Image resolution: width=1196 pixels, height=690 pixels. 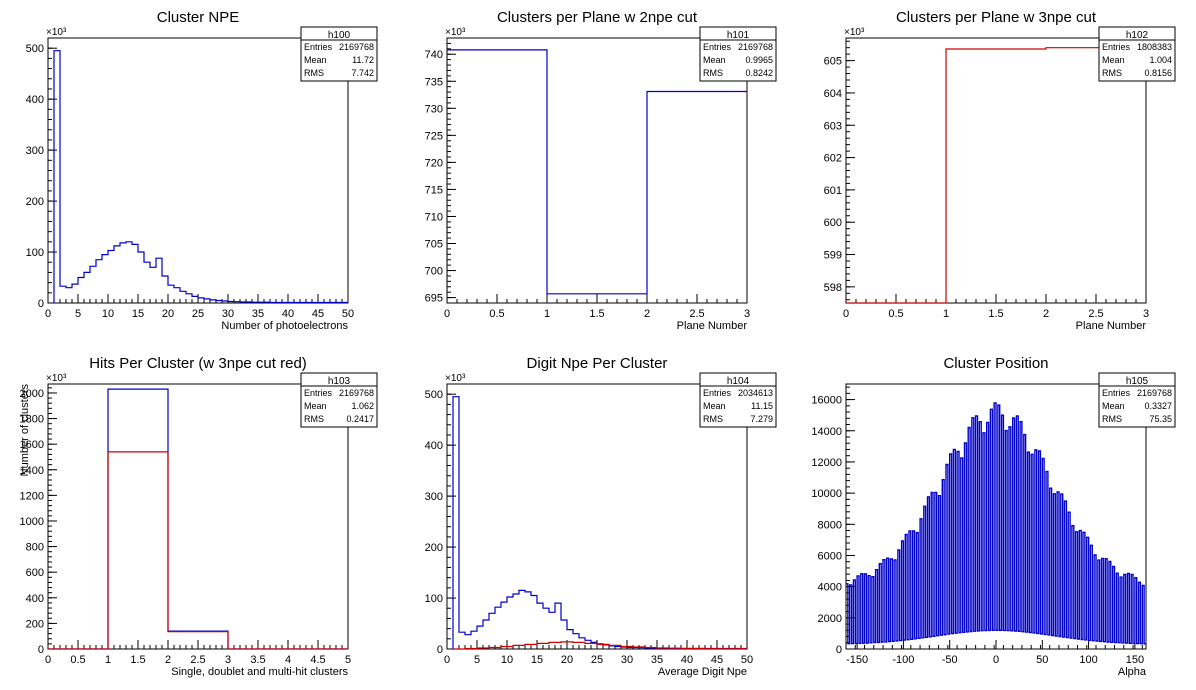 I want to click on y-tick-label: 695, so click(x=434, y=299).